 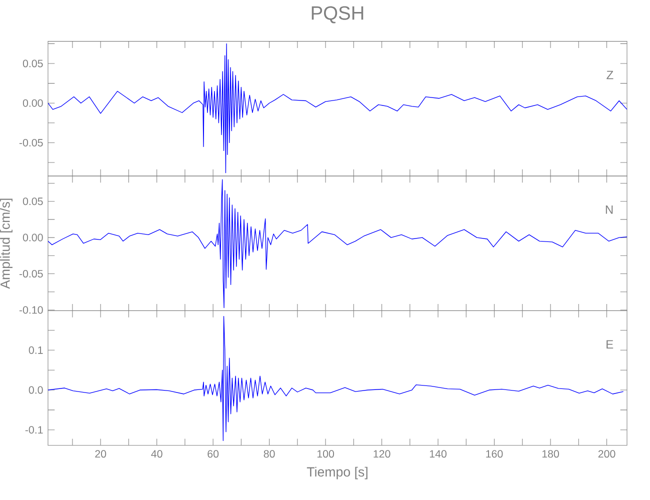 What do you see at coordinates (338, 15) in the screenshot?
I see `chart-title: PQSH` at bounding box center [338, 15].